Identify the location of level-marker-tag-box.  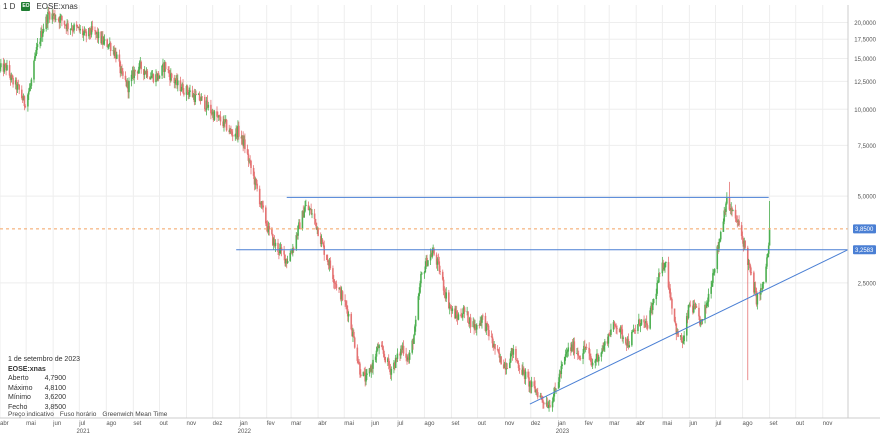
(864, 250).